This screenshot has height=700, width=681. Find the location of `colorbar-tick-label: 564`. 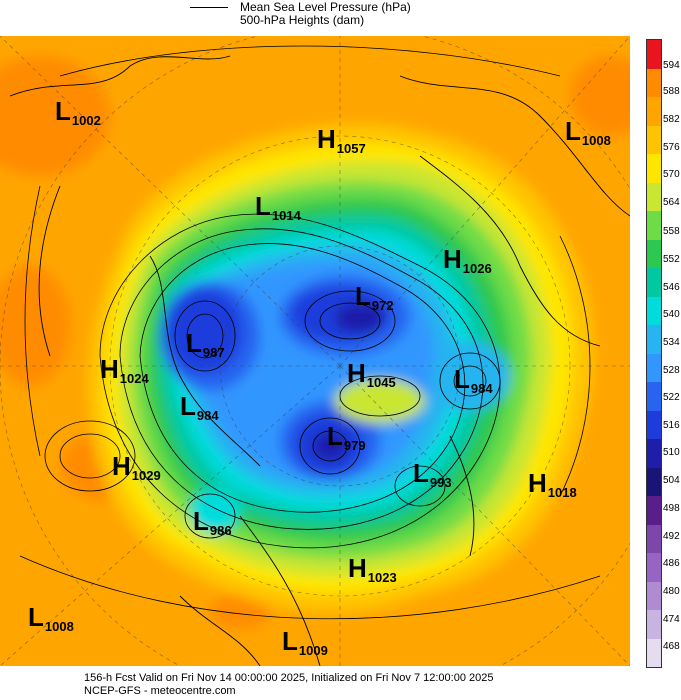

colorbar-tick-label: 564 is located at coordinates (671, 202).